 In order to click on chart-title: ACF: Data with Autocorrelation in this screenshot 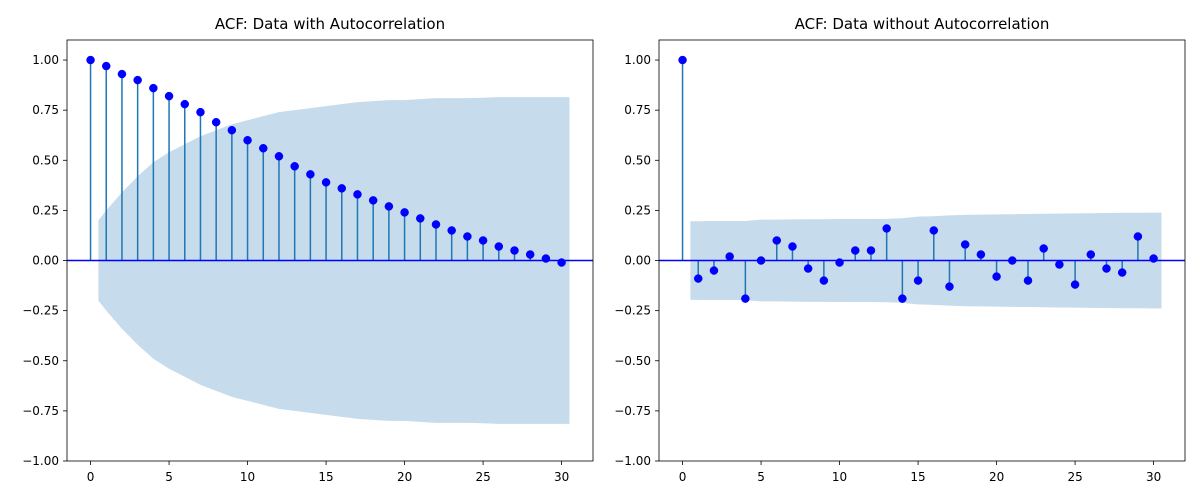, I will do `click(330, 24)`.